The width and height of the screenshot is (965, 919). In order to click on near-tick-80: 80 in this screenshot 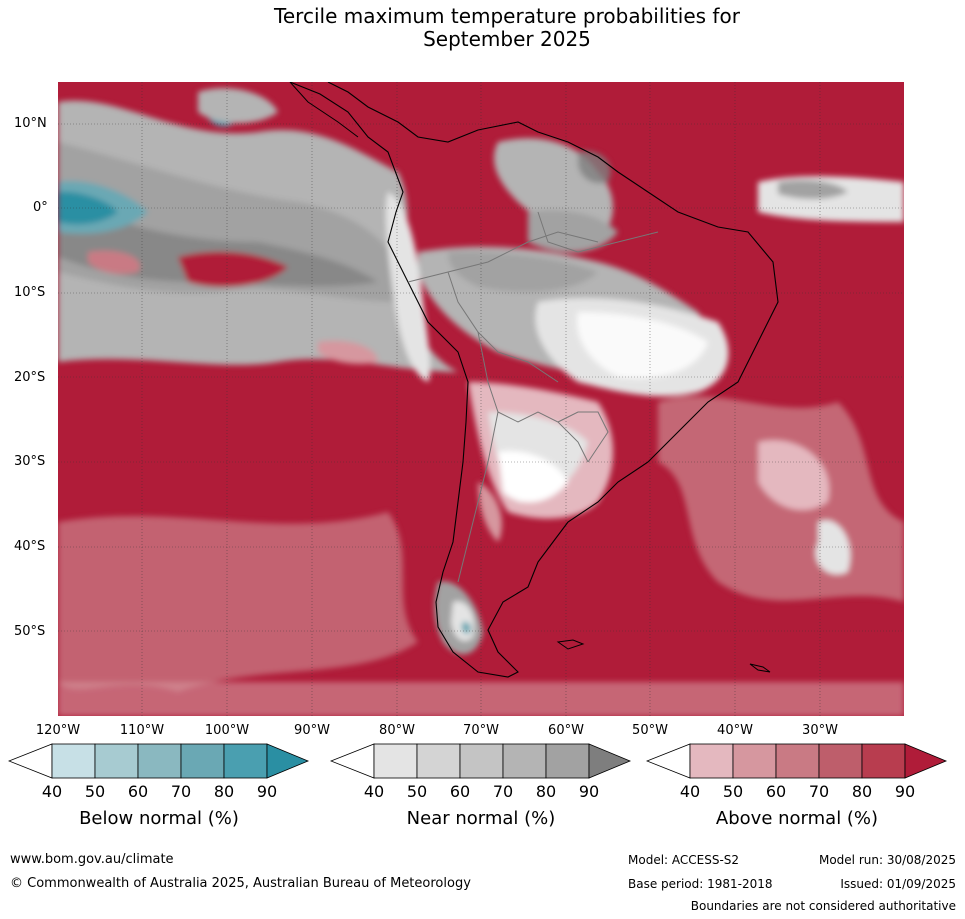, I will do `click(546, 791)`.